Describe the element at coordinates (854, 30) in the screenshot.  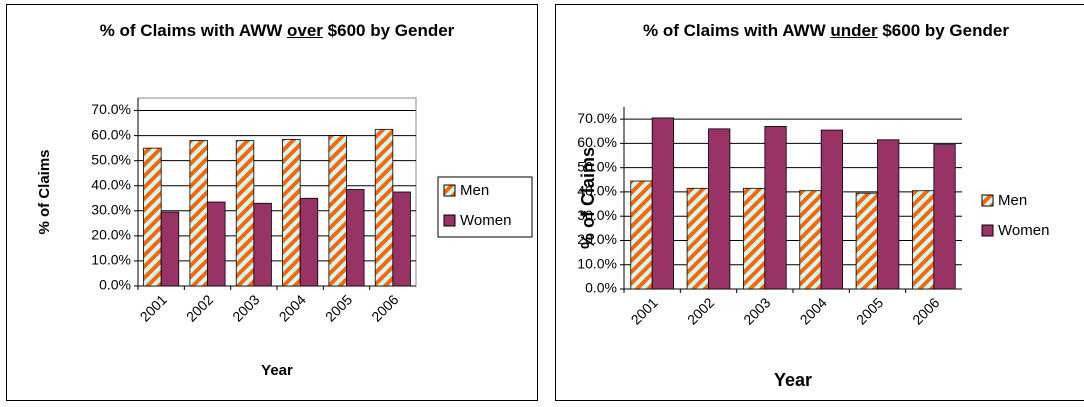
I see `title-part: under` at that location.